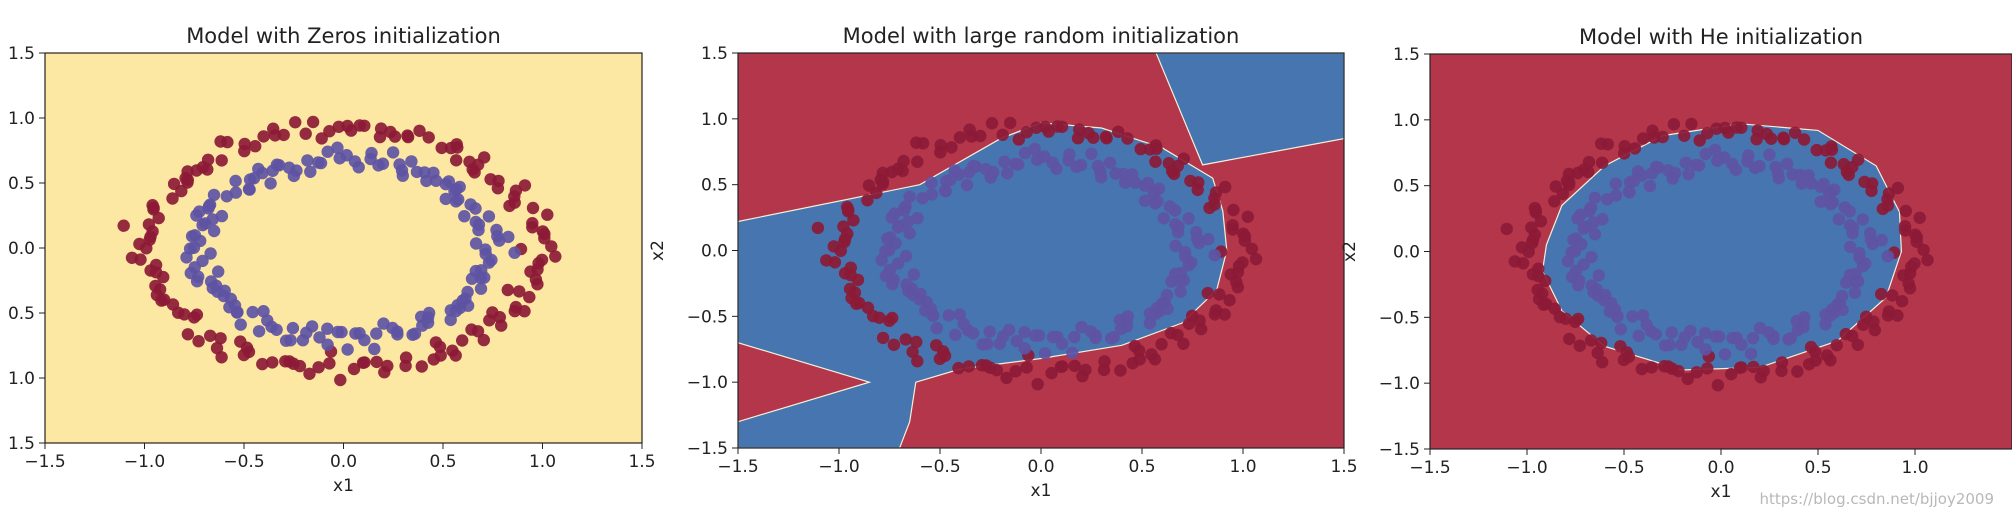 The image size is (2012, 516). I want to click on x-tick-label: 0.0, so click(1720, 468).